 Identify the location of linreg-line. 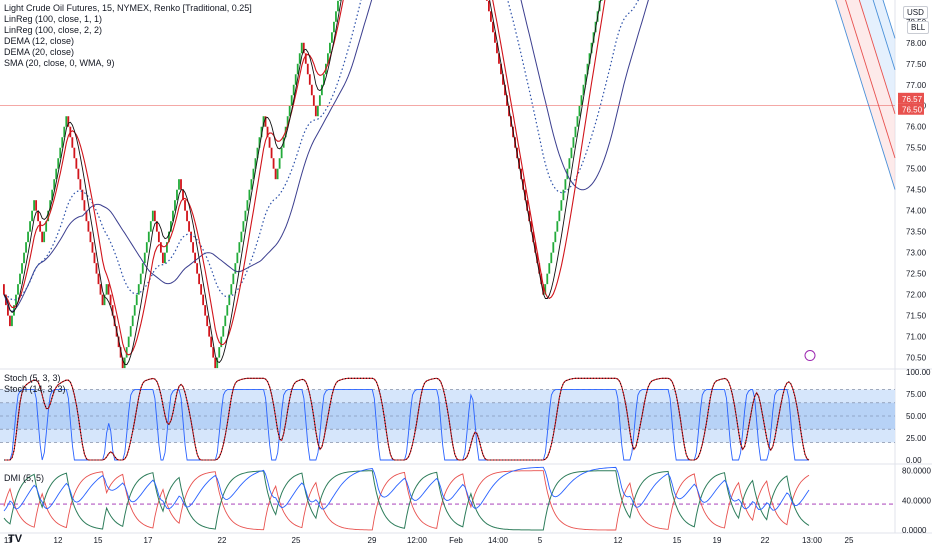
(884, 35).